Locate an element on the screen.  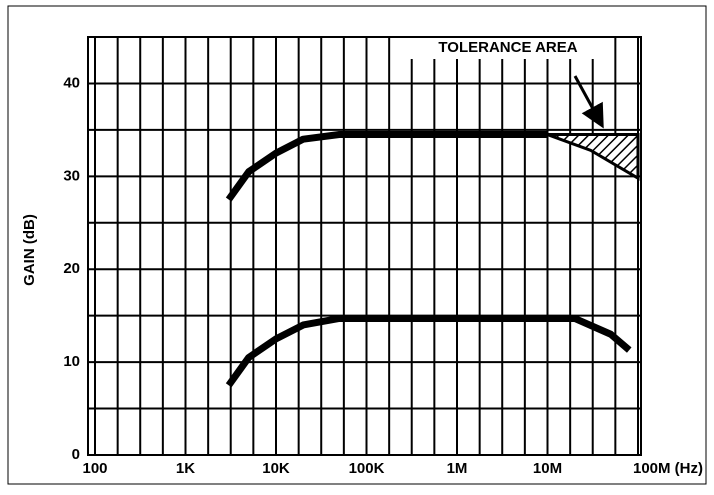
y-tick-label: 10 is located at coordinates (71, 361).